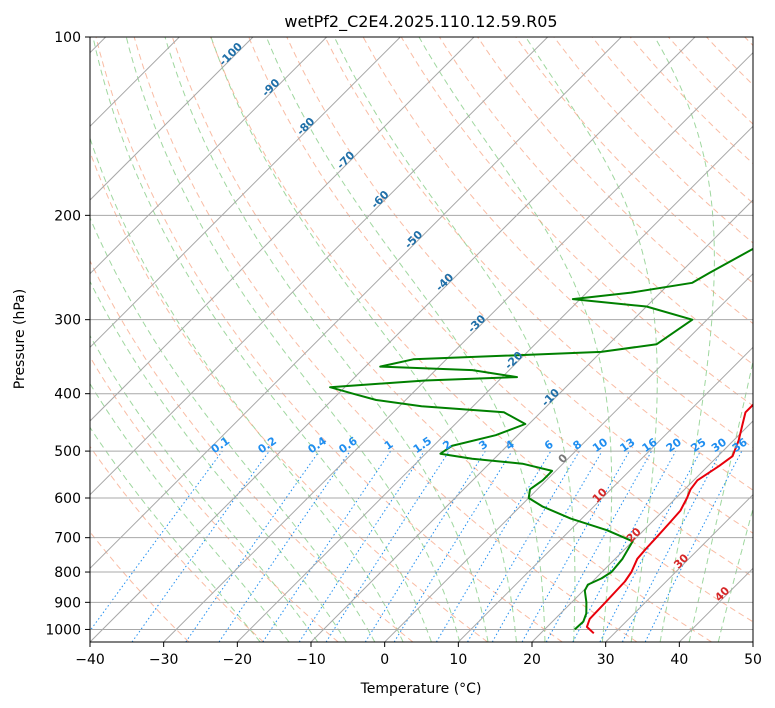 The image size is (775, 708). I want to click on x-tick-label: 30, so click(606, 660).